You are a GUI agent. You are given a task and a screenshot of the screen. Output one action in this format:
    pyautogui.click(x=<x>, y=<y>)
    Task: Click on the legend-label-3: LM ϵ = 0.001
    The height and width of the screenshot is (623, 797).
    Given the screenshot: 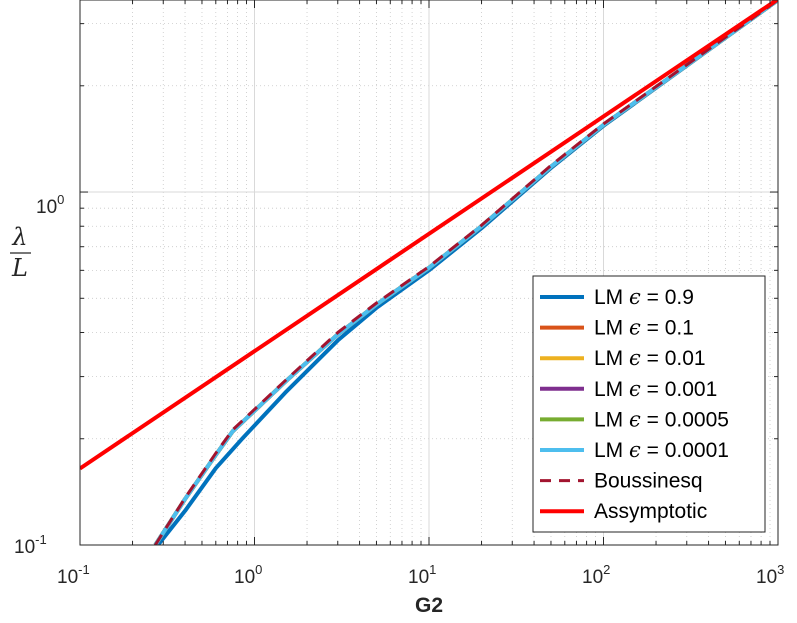 What is the action you would take?
    pyautogui.click(x=655, y=389)
    